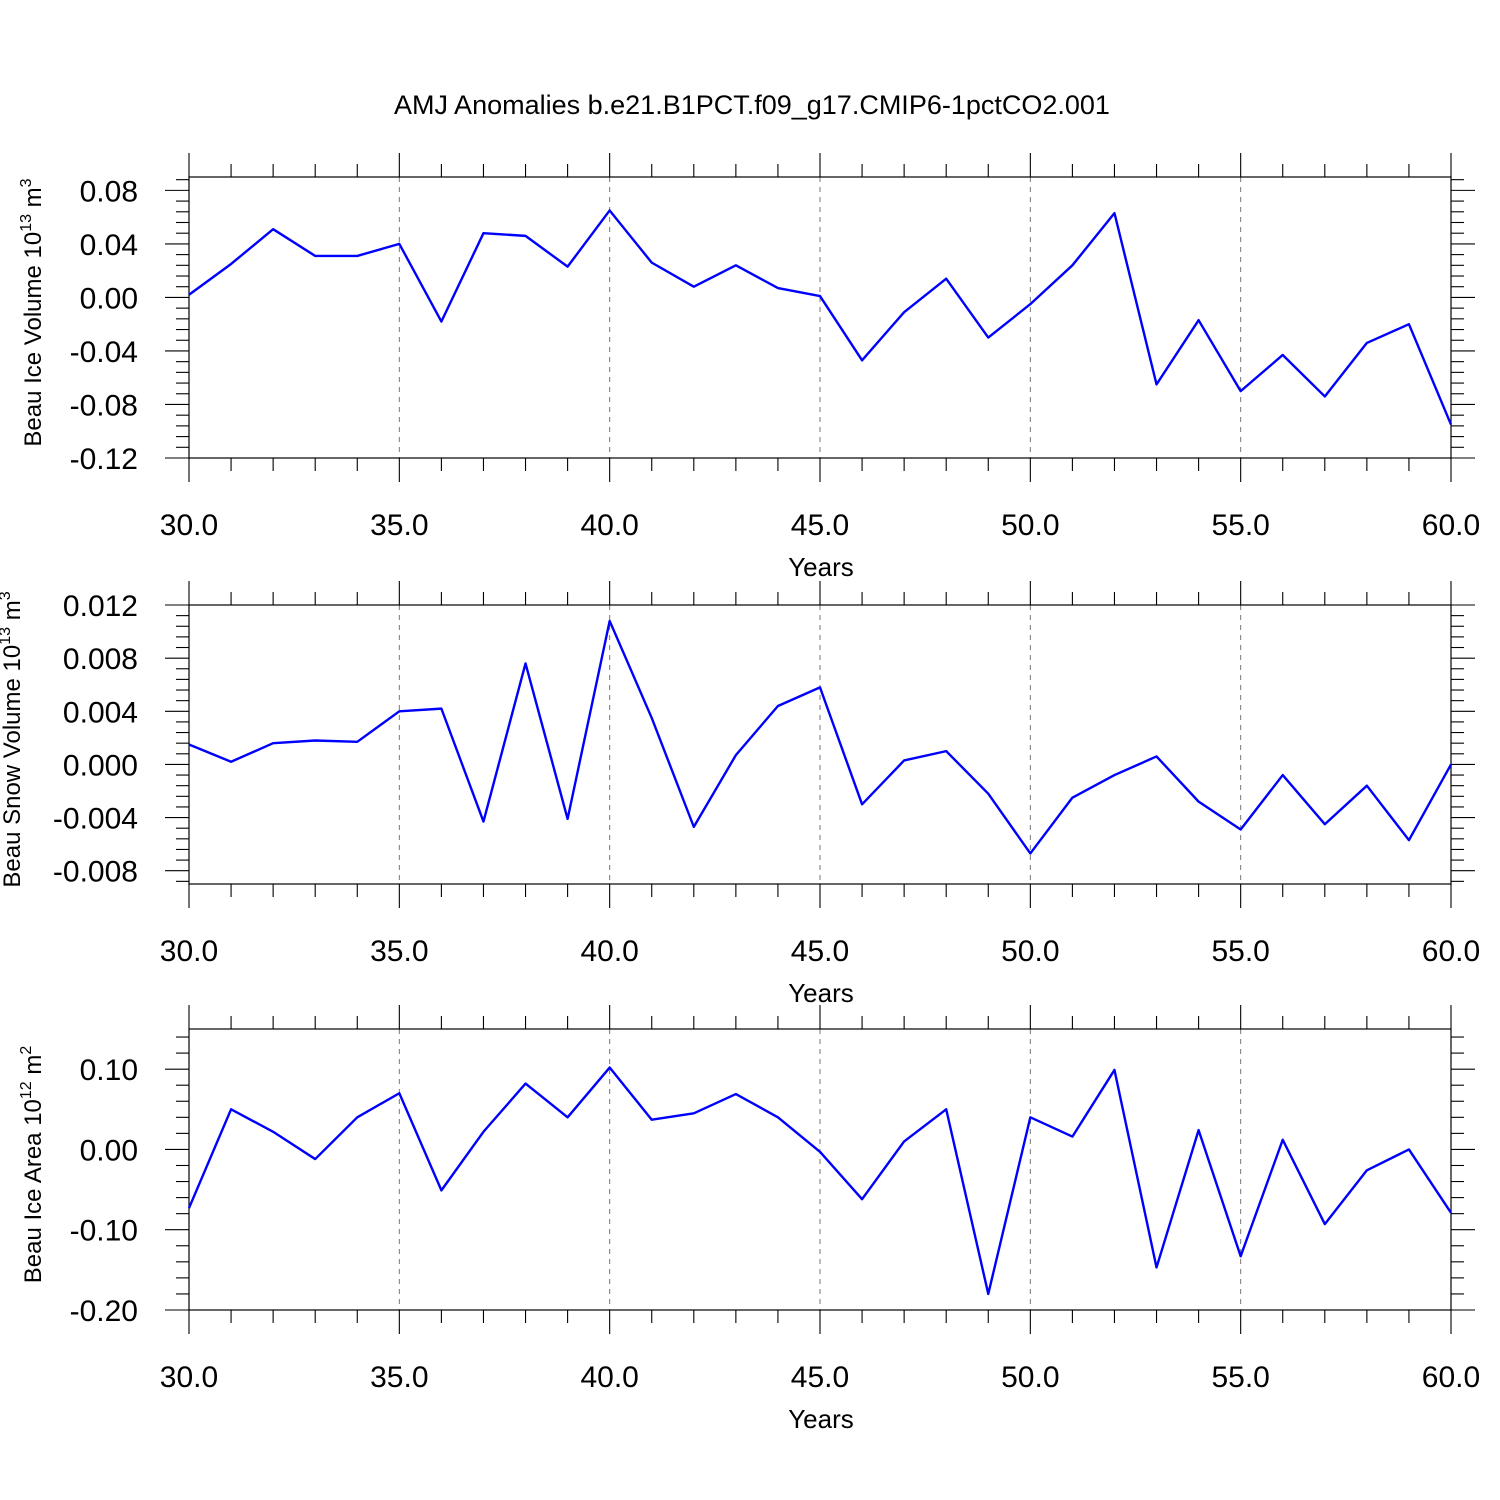 The image size is (1500, 1500). What do you see at coordinates (95, 872) in the screenshot?
I see `y-tick-label: -0.008` at bounding box center [95, 872].